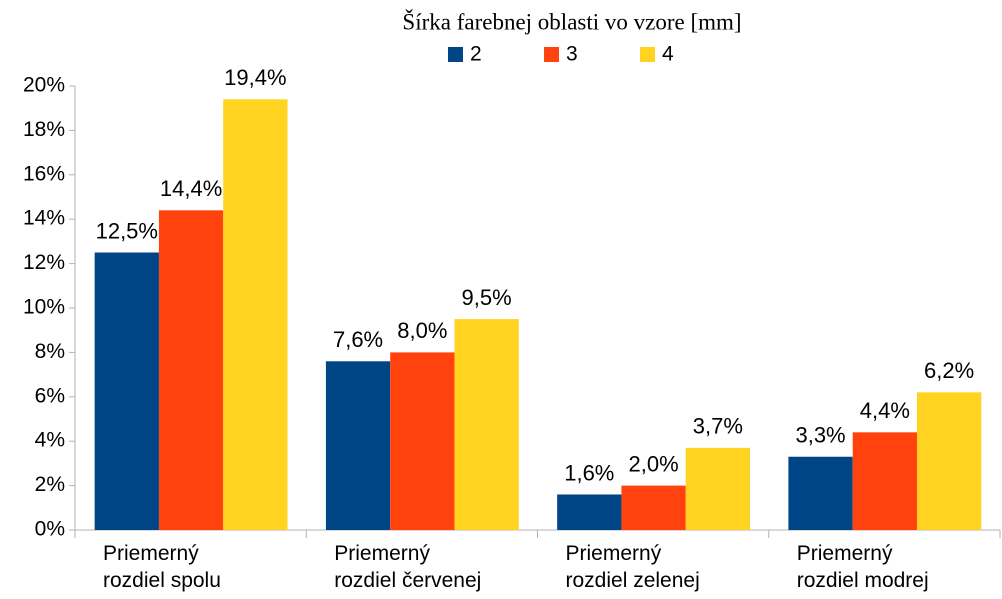 The width and height of the screenshot is (1002, 599). What do you see at coordinates (654, 463) in the screenshot?
I see `data-label: 2,0%` at bounding box center [654, 463].